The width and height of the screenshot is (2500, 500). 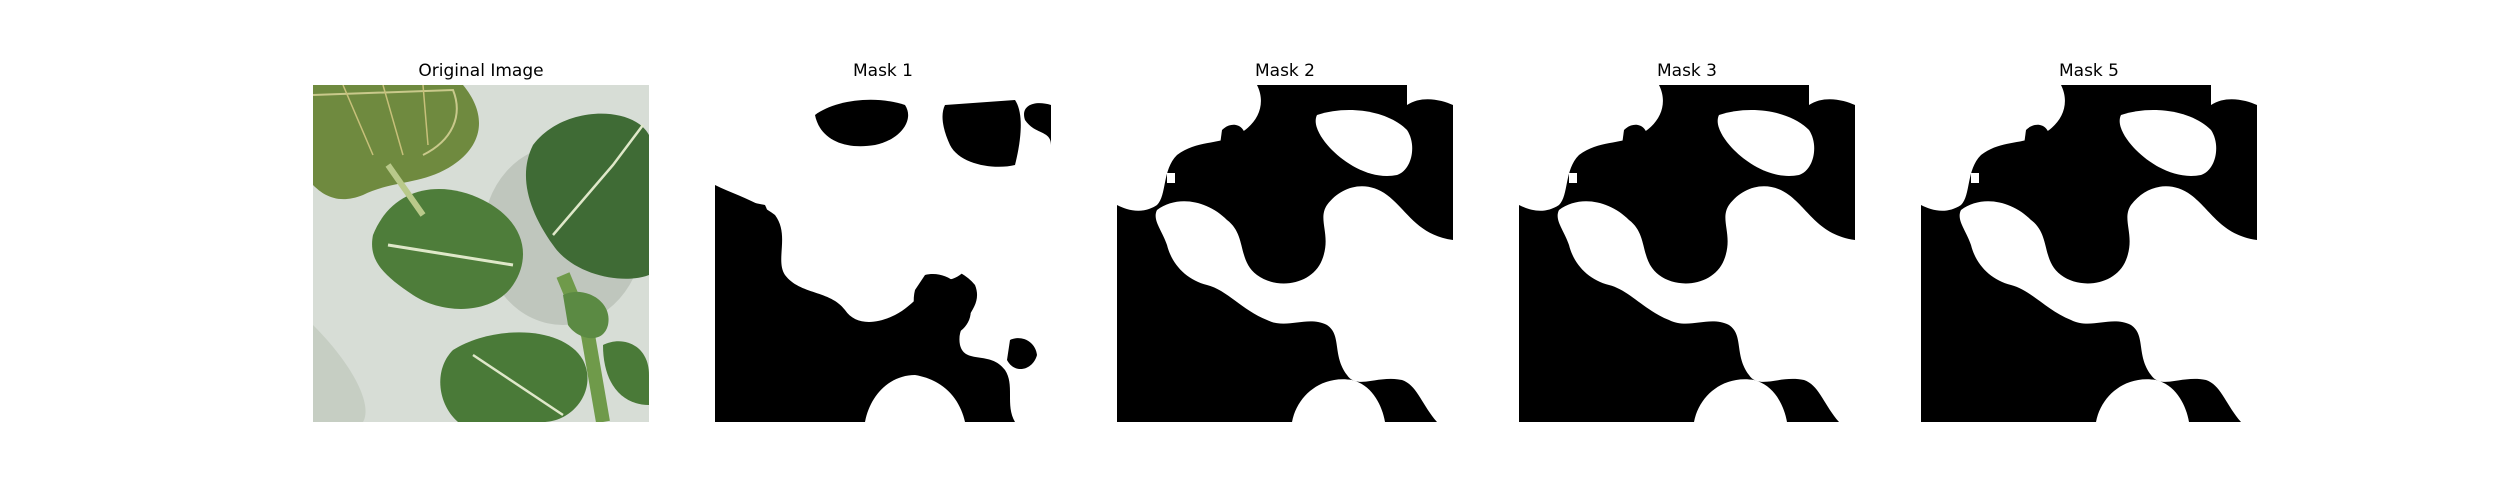 I want to click on mask-5-image, so click(x=2089, y=253).